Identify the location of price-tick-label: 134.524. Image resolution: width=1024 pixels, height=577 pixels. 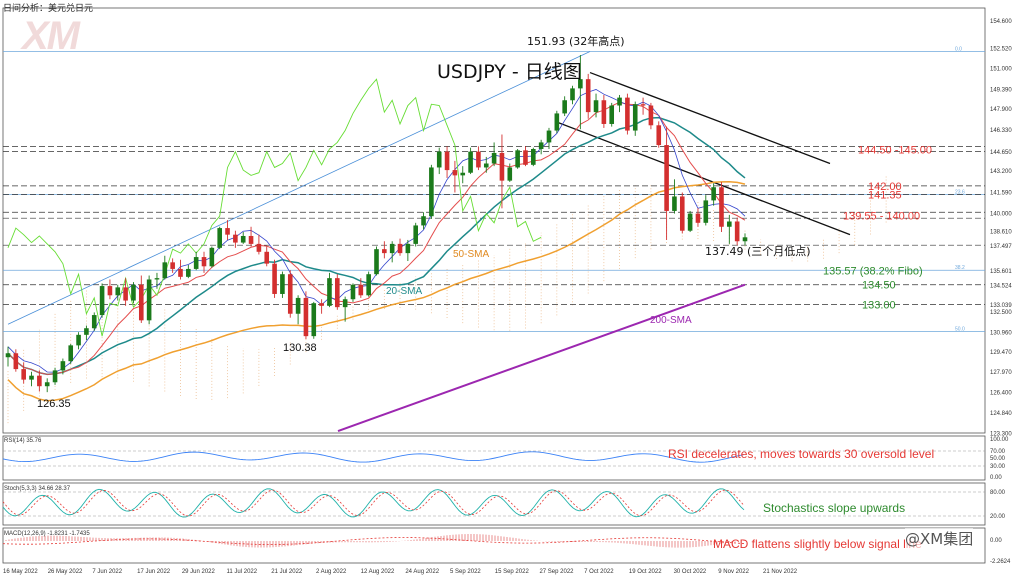
(1001, 286).